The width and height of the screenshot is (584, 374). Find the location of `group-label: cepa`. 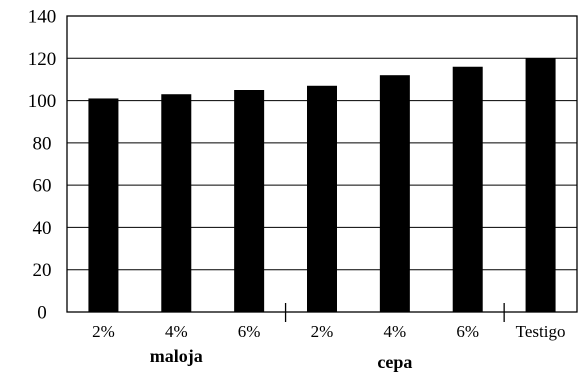

group-label: cepa is located at coordinates (394, 362).